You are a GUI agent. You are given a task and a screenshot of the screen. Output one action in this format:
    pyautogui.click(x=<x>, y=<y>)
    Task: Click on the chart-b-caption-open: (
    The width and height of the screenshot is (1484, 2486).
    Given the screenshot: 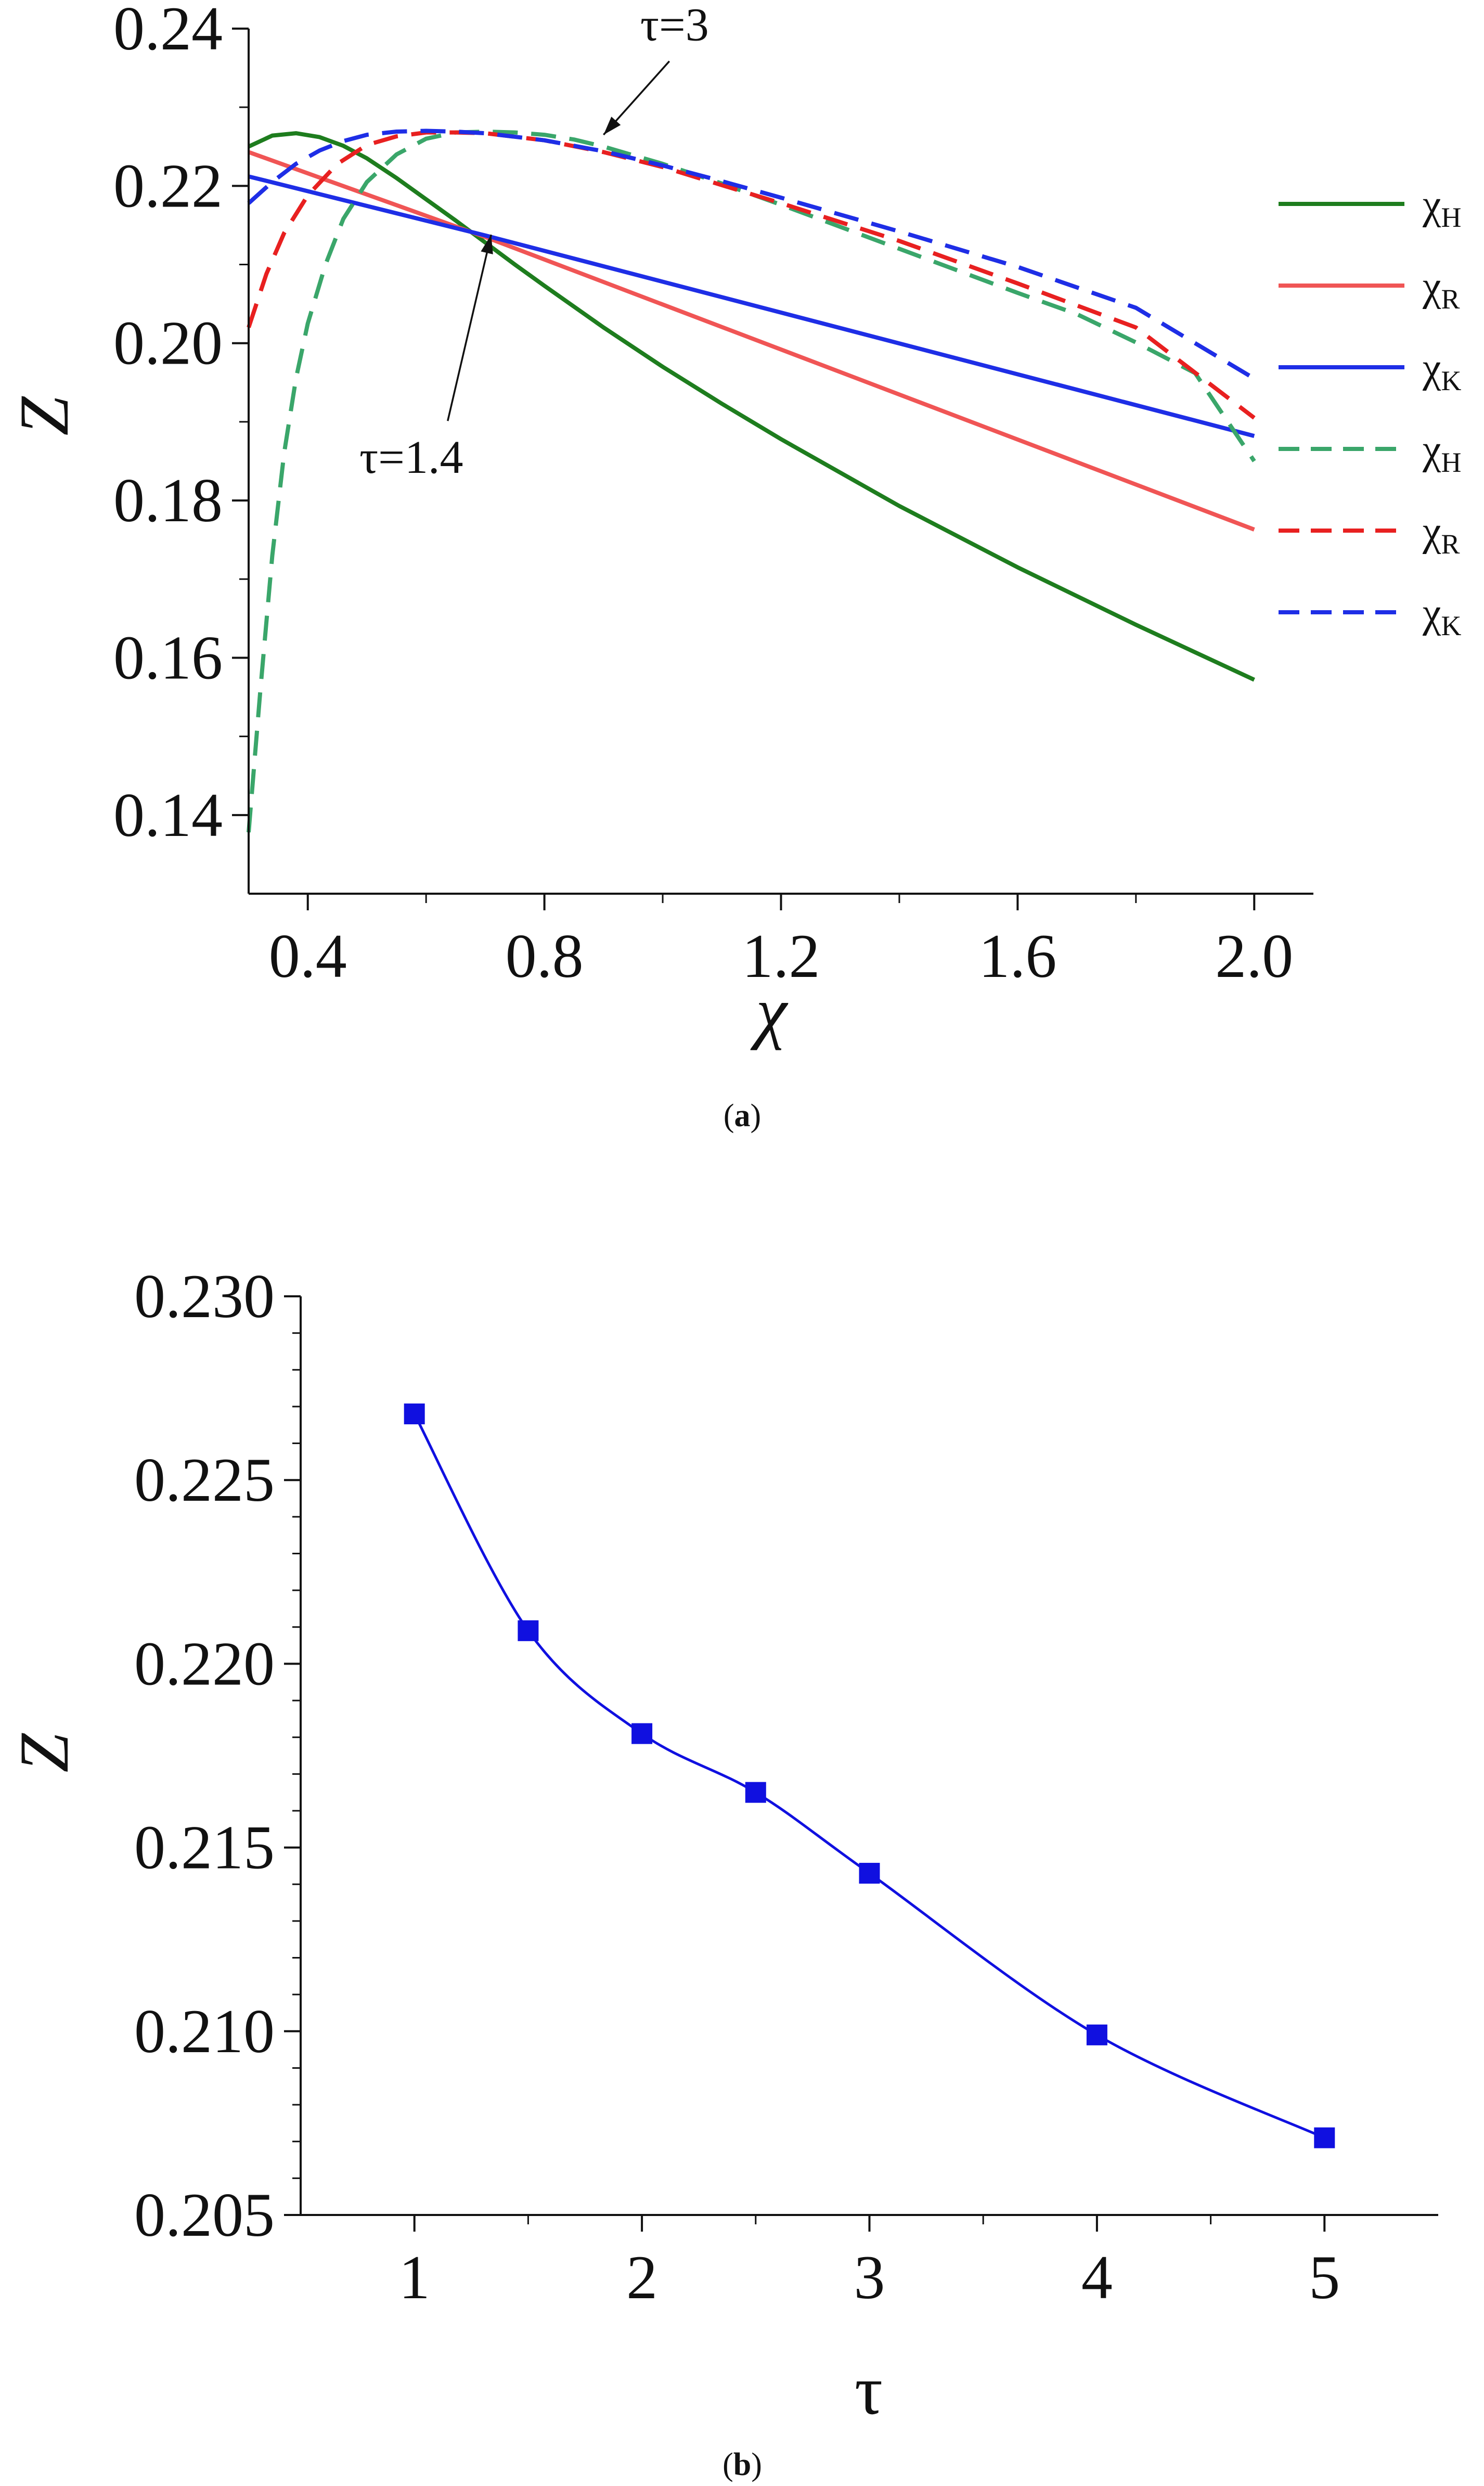 What is the action you would take?
    pyautogui.click(x=727, y=2464)
    